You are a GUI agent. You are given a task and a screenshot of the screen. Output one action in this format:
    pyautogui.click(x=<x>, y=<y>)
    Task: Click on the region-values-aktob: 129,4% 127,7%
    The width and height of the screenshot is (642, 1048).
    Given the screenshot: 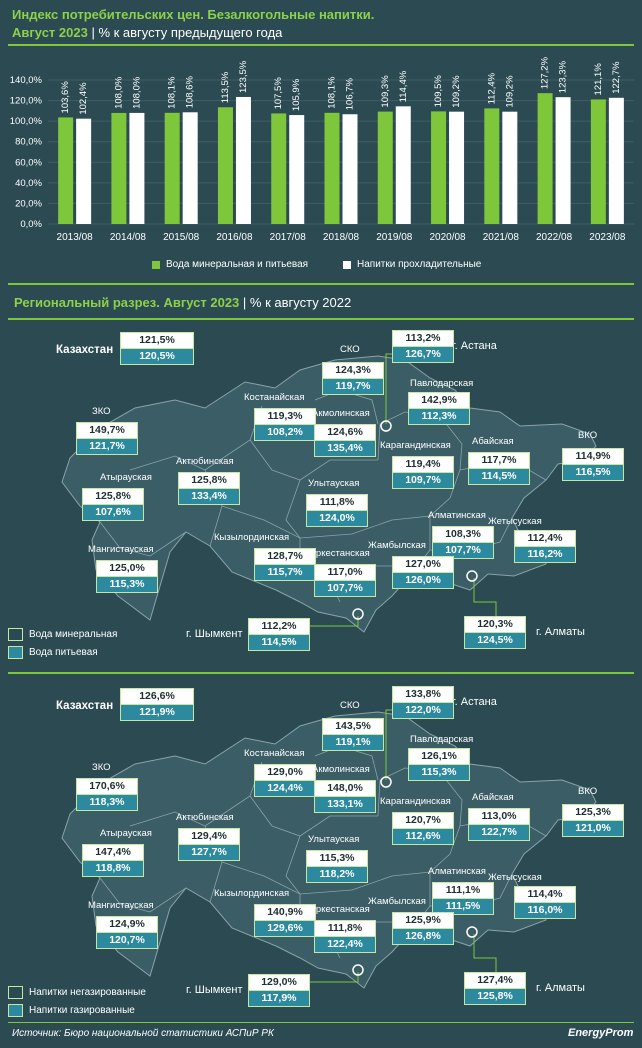 What is the action you would take?
    pyautogui.click(x=209, y=844)
    